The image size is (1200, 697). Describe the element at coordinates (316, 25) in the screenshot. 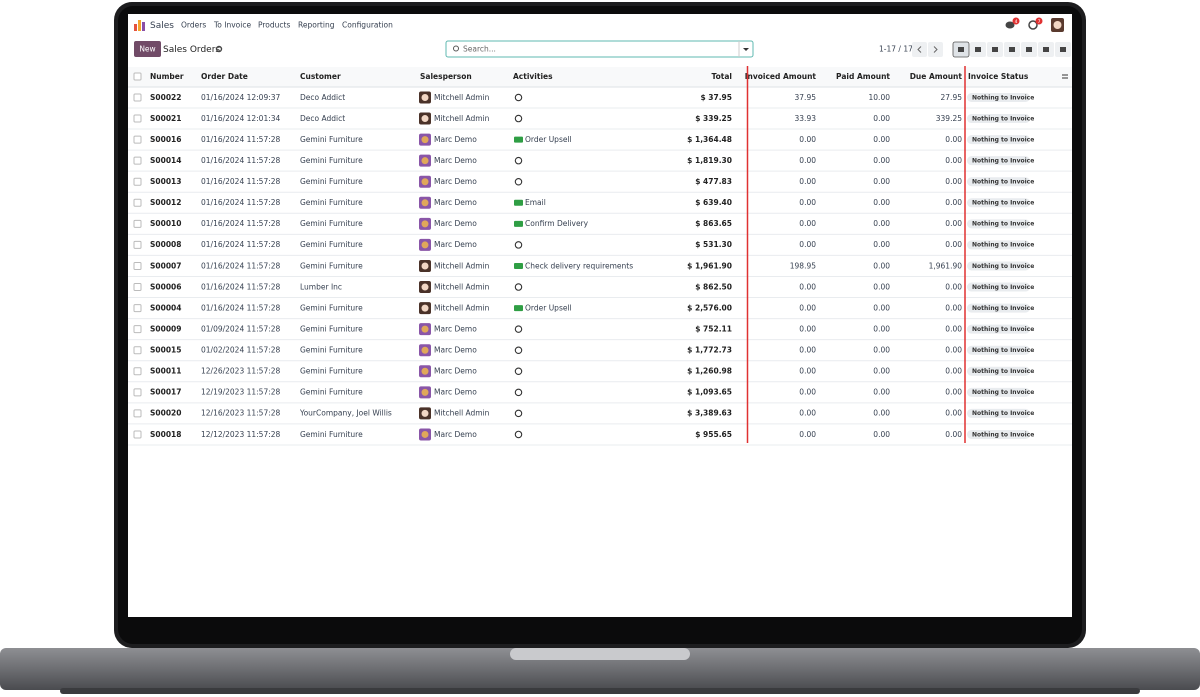

I see `menu-item: Reporting` at that location.